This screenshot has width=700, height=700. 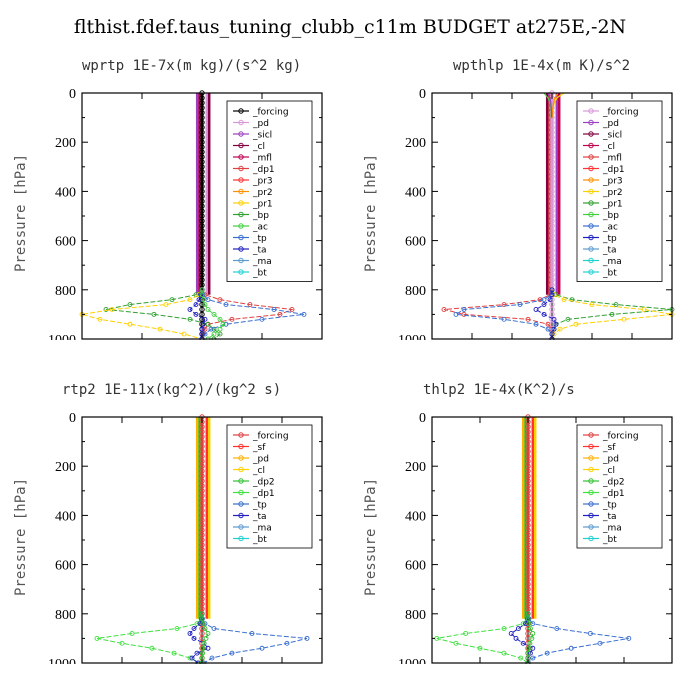 I want to click on y-tick-label: 600, so click(x=65, y=242).